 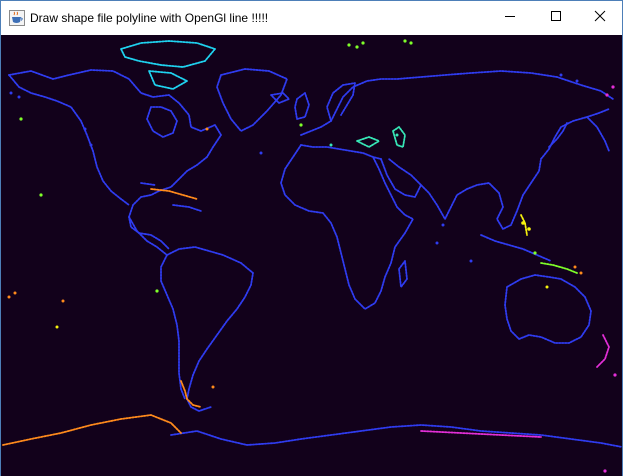 I want to click on coast-madagascar, so click(x=403, y=274).